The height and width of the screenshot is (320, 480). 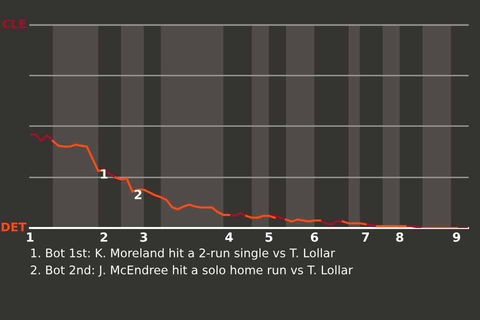 I want to click on annotation: 2, so click(x=138, y=195).